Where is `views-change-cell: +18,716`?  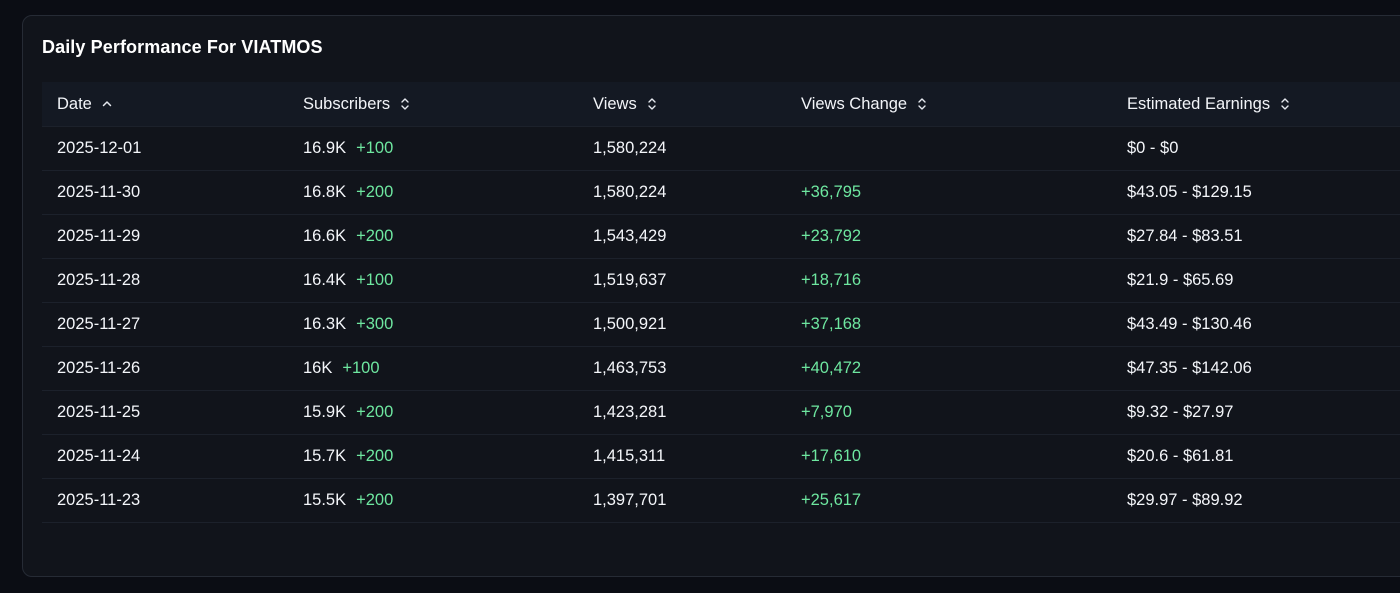 views-change-cell: +18,716 is located at coordinates (831, 280).